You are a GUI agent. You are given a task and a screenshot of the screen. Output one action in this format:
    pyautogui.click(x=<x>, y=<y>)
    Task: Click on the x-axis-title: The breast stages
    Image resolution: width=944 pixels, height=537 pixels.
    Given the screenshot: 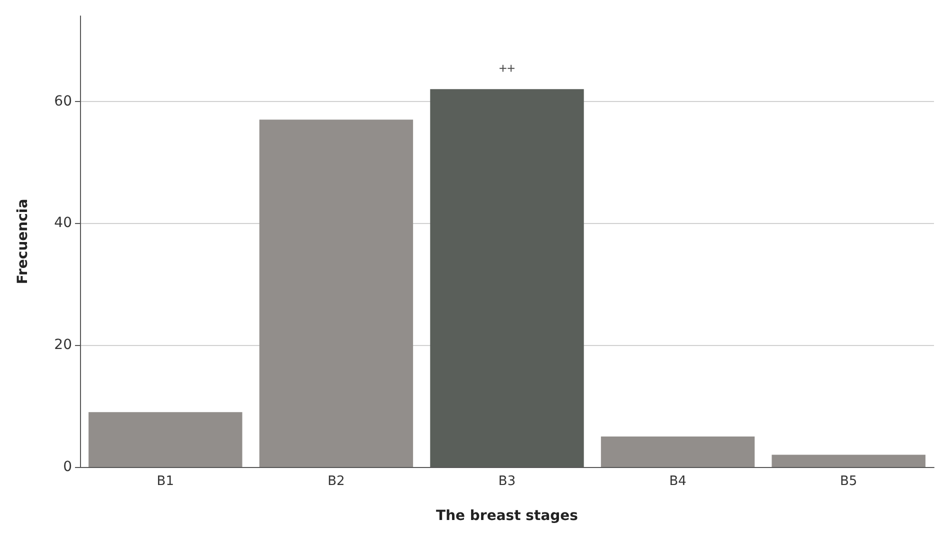 What is the action you would take?
    pyautogui.click(x=507, y=516)
    